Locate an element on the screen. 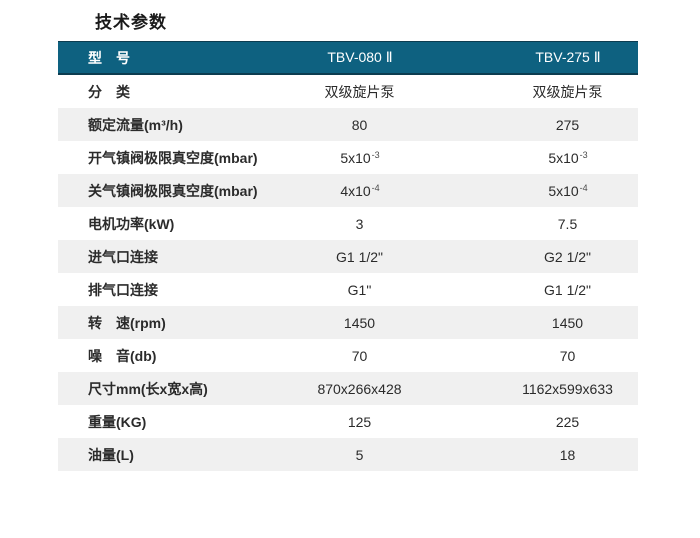 This screenshot has height=538, width=700. row-label: 开气镇阀极限真空度(mbar) is located at coordinates (173, 157).